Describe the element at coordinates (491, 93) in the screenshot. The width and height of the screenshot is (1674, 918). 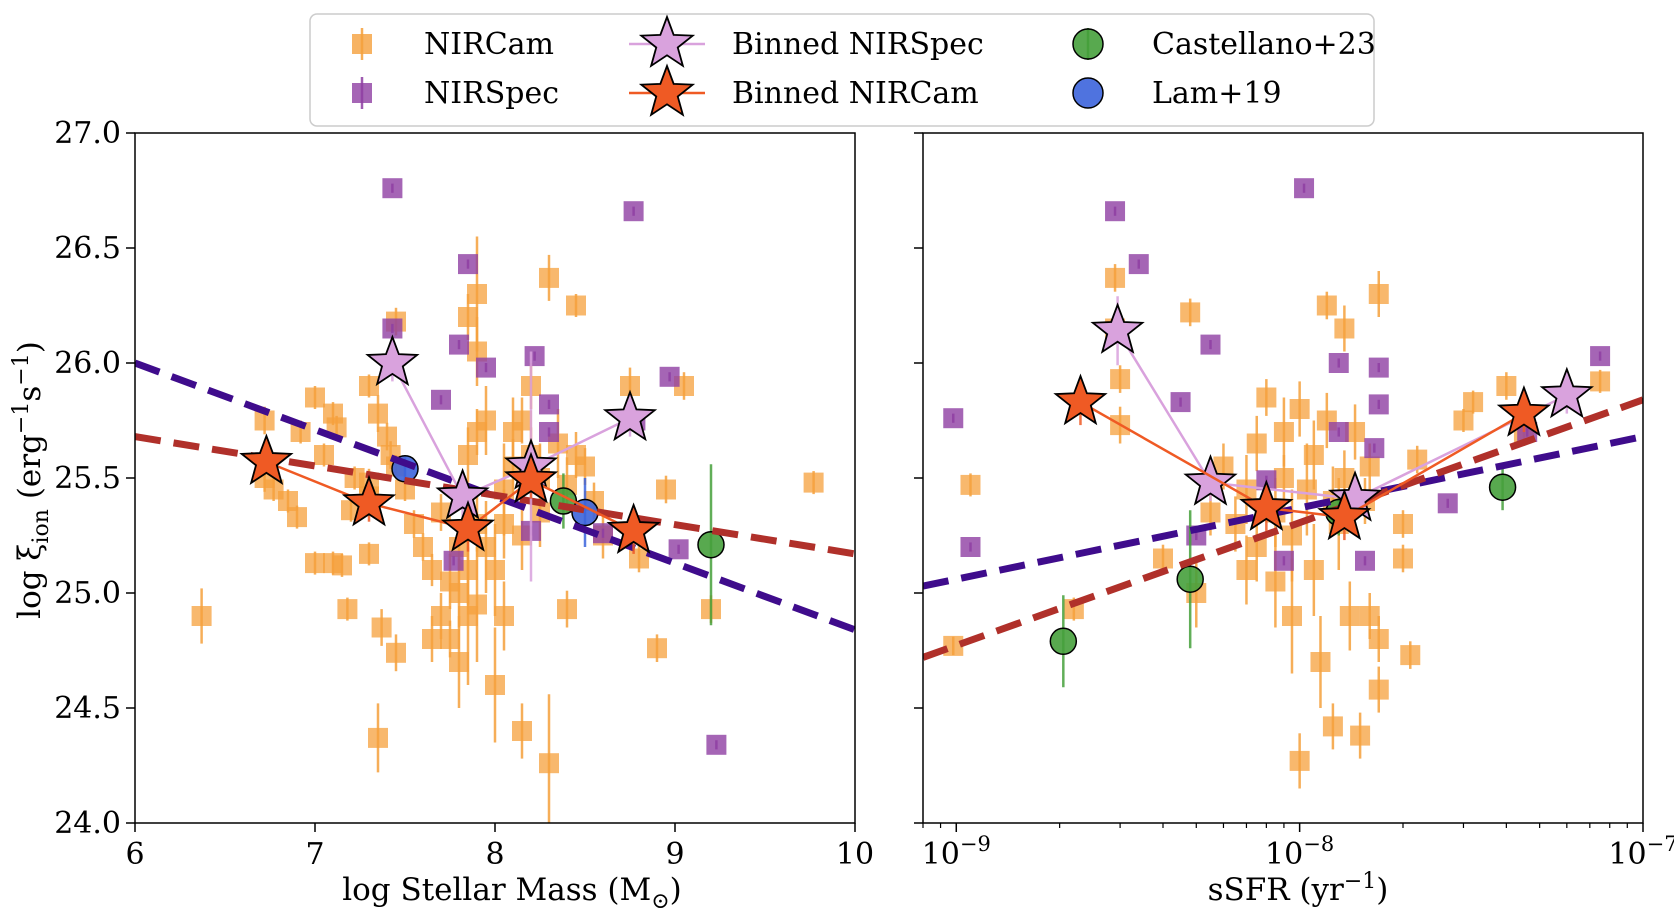
I see `legend-label: NIRSpec` at that location.